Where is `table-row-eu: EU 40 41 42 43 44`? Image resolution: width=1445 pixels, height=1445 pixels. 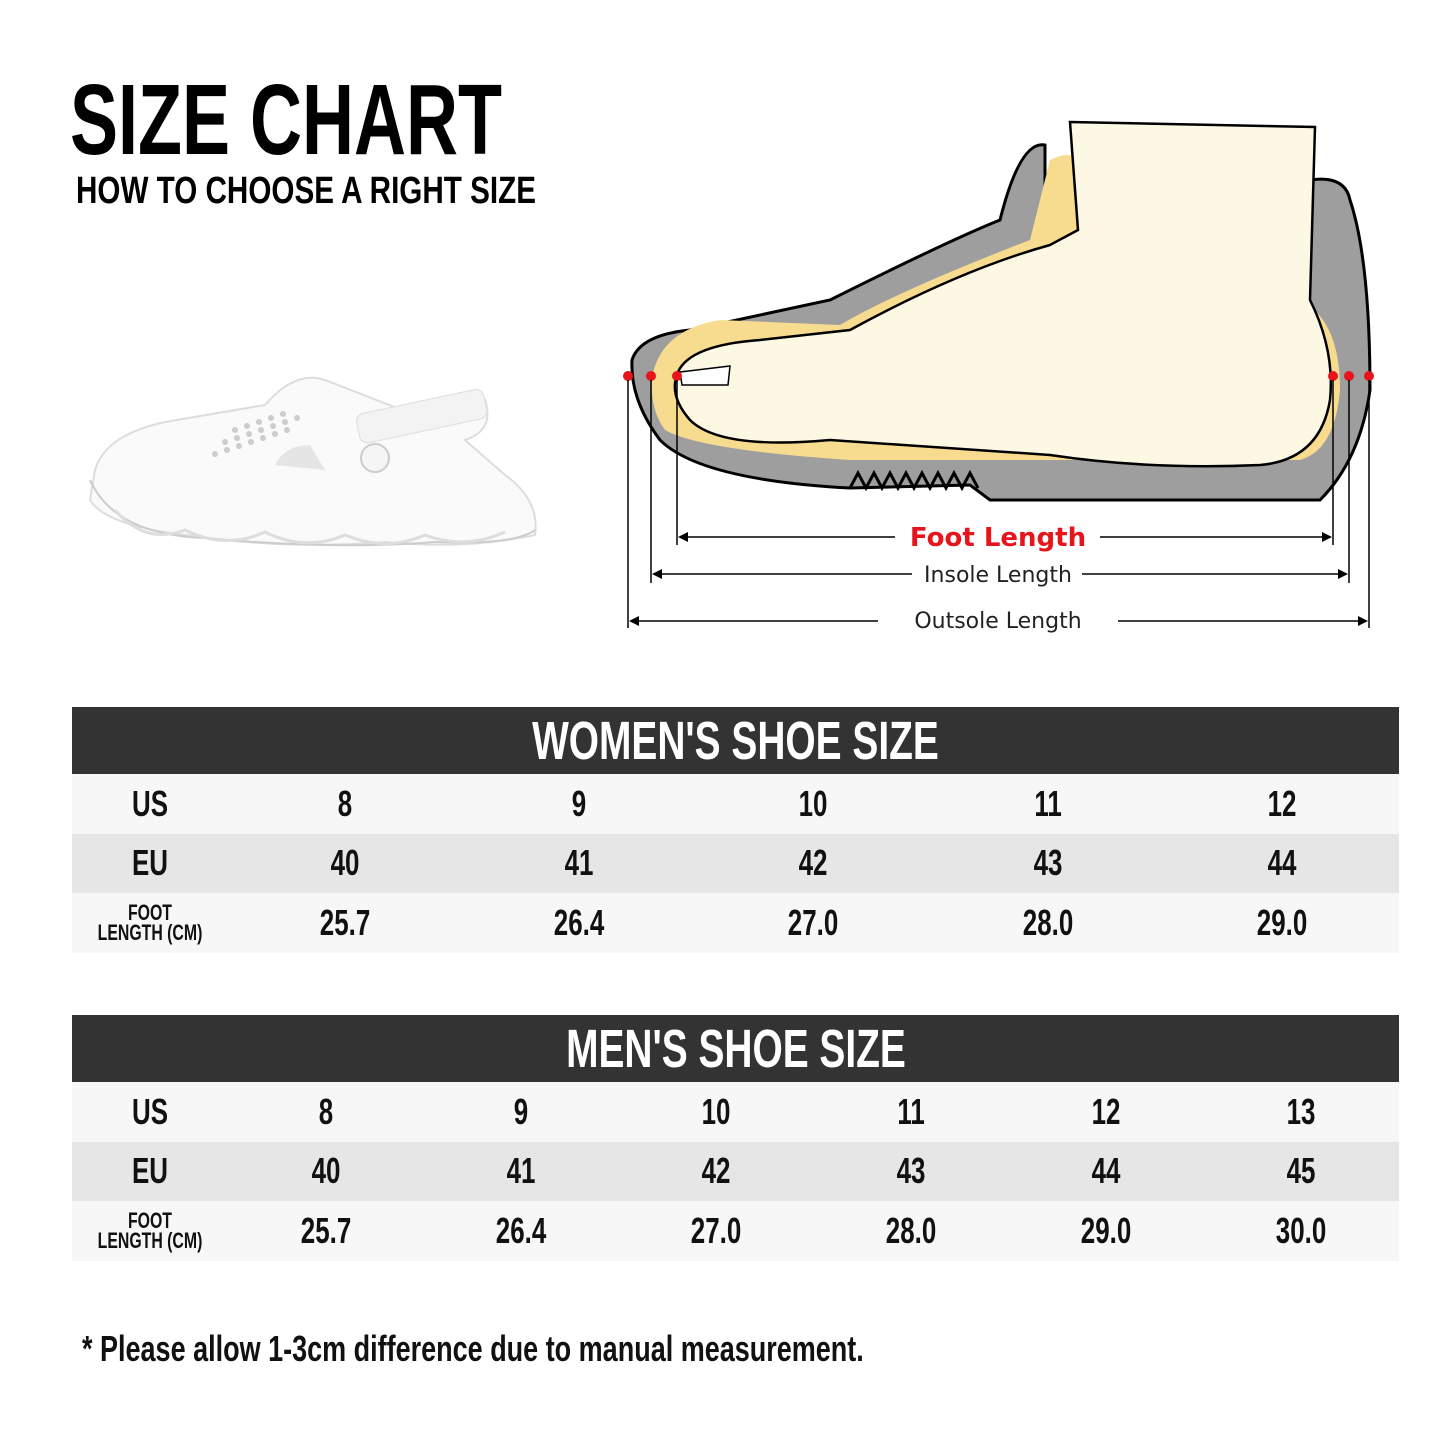
table-row-eu: EU 40 41 42 43 44 is located at coordinates (735, 863).